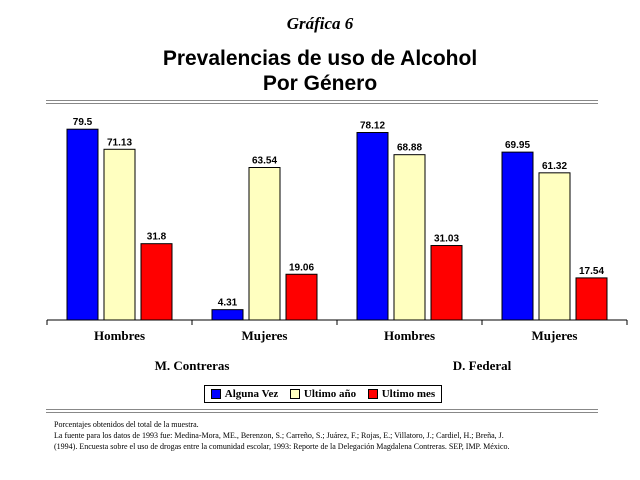 This screenshot has height=480, width=640. What do you see at coordinates (83, 122) in the screenshot?
I see `data-label: 79.5` at bounding box center [83, 122].